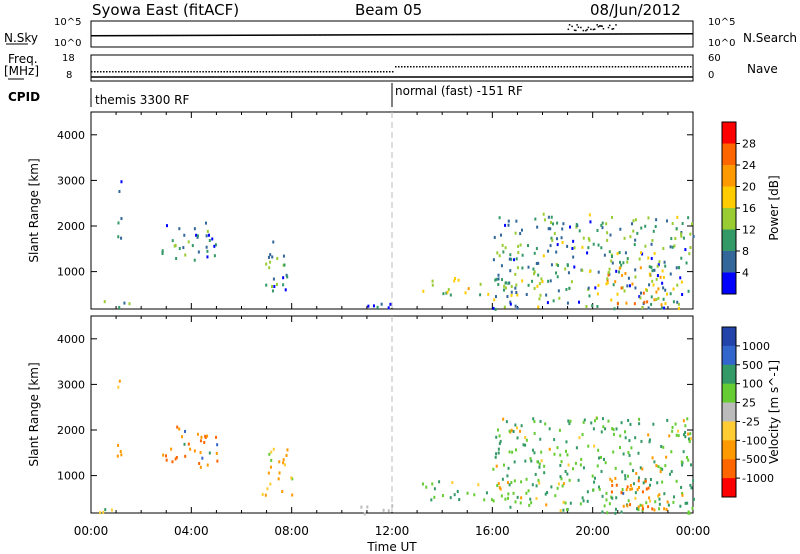  Describe the element at coordinates (68, 22) in the screenshot. I see `noise-left-top: 10^5` at that location.